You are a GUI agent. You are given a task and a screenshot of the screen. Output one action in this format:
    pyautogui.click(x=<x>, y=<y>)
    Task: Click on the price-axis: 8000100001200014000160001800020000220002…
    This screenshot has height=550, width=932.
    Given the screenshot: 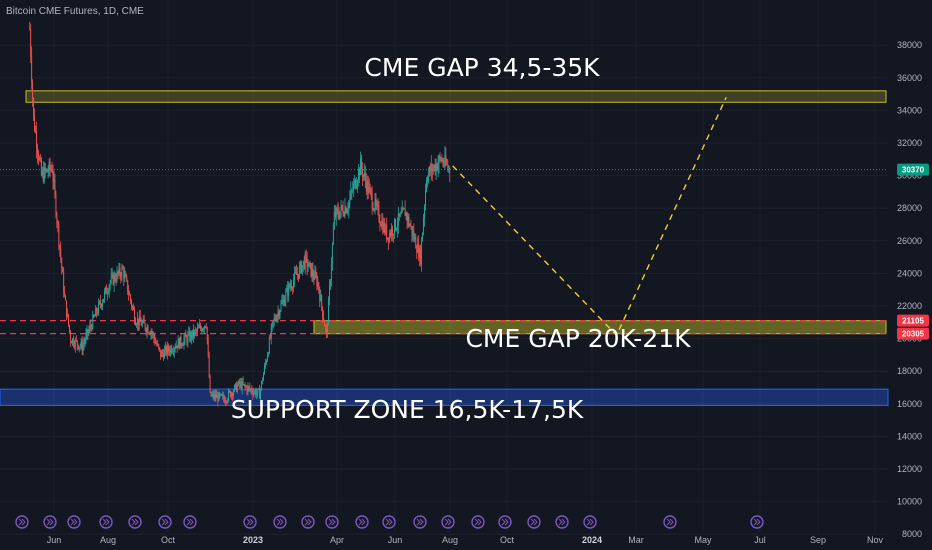 What is the action you would take?
    pyautogui.click(x=909, y=289)
    